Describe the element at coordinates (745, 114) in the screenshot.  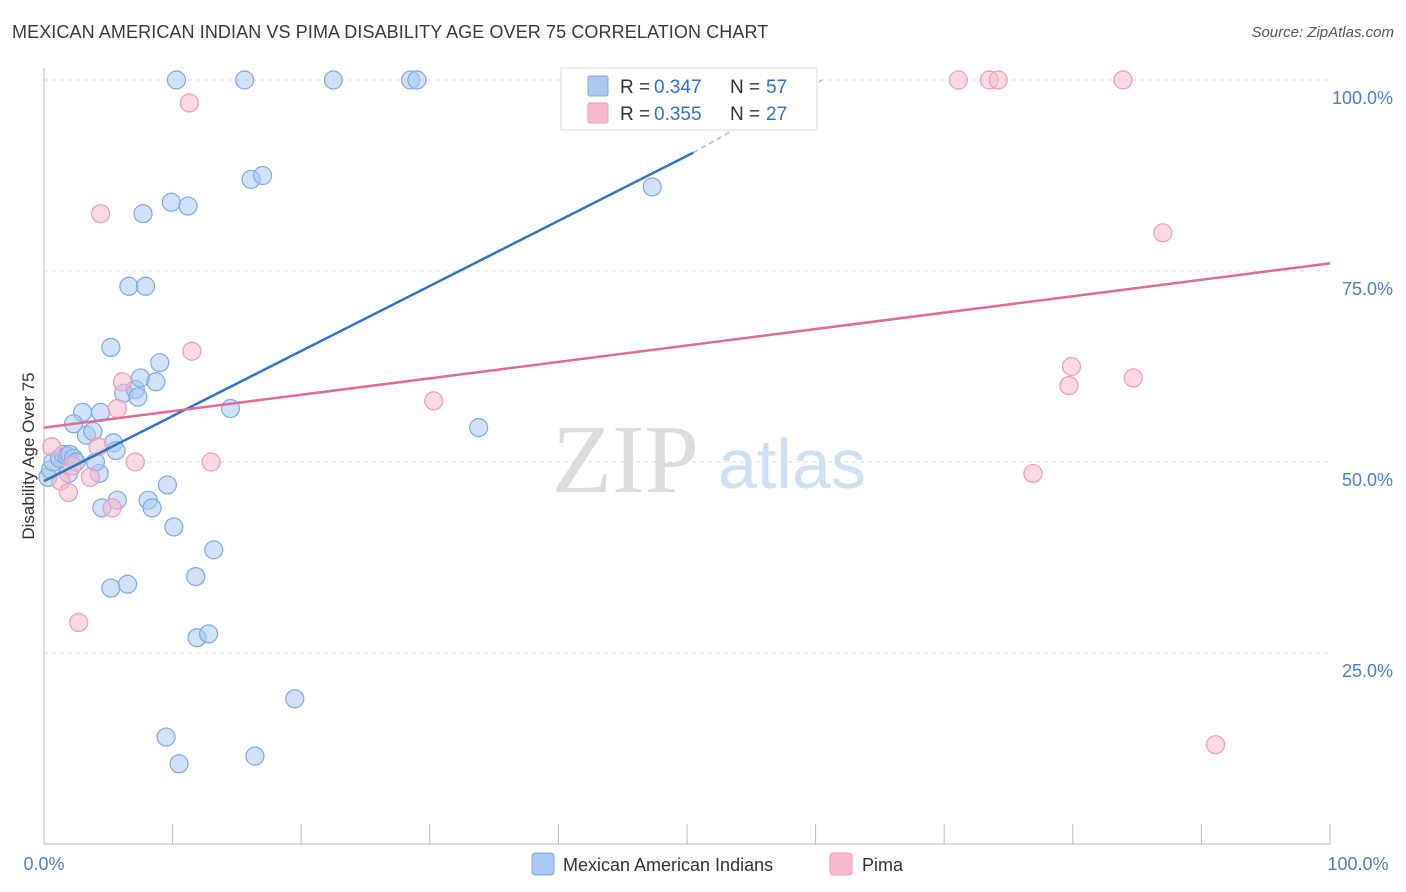
I see `legend-n-label-2: N =` at that location.